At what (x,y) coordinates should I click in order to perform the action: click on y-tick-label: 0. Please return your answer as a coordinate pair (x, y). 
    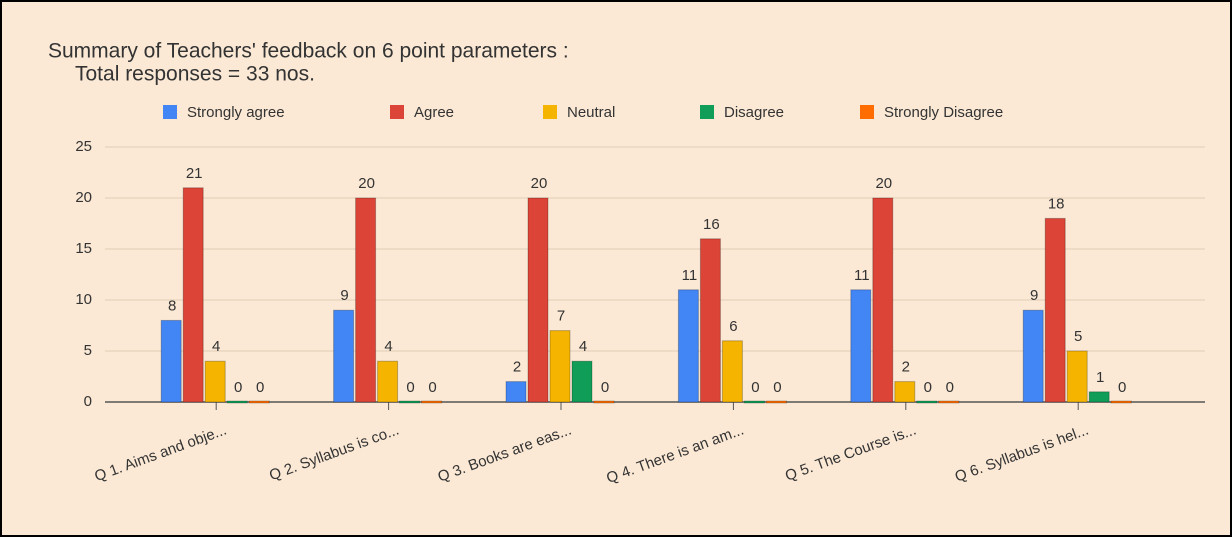
    Looking at the image, I should click on (88, 401).